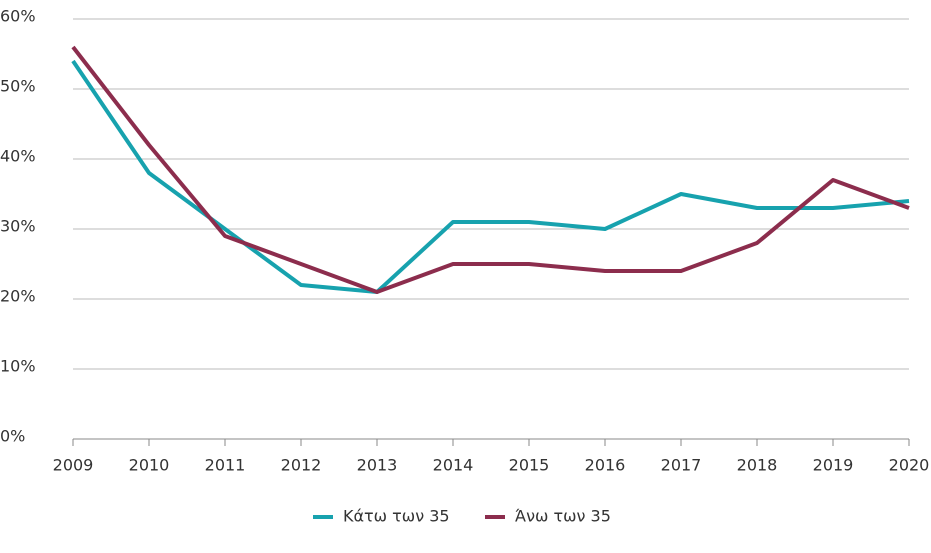 This screenshot has height=553, width=931. Describe the element at coordinates (301, 465) in the screenshot. I see `x-tick-label: 2012` at that location.